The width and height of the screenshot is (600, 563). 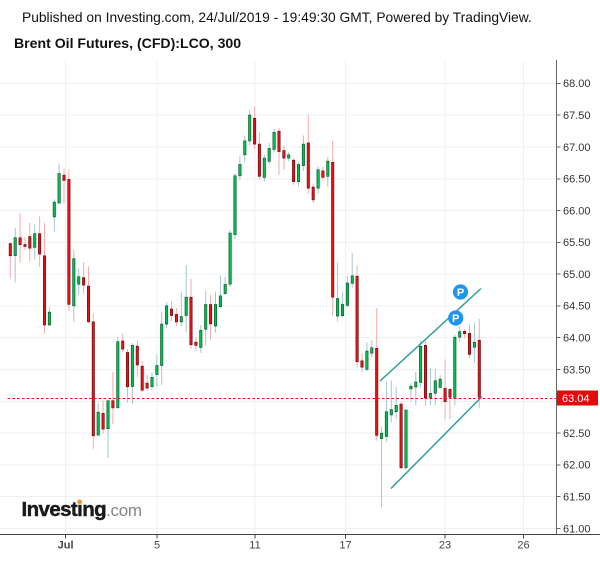 I want to click on svg-text: 68.00, so click(x=577, y=84).